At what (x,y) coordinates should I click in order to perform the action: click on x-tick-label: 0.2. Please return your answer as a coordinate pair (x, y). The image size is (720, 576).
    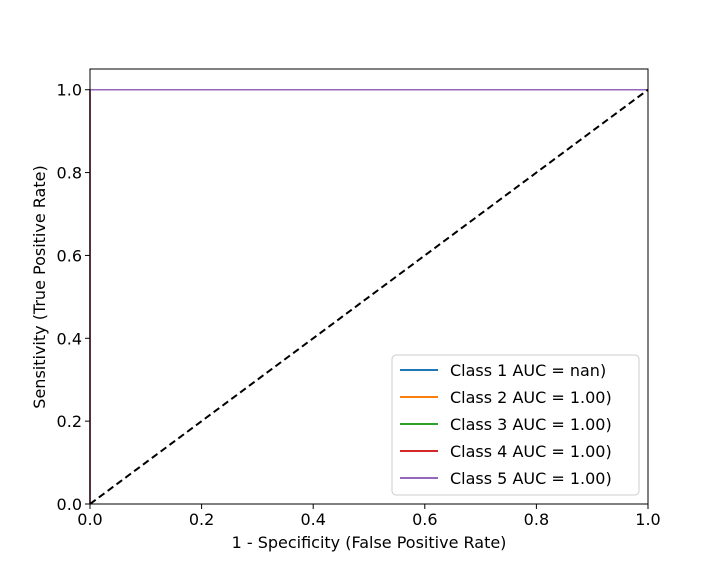
    Looking at the image, I should click on (201, 519).